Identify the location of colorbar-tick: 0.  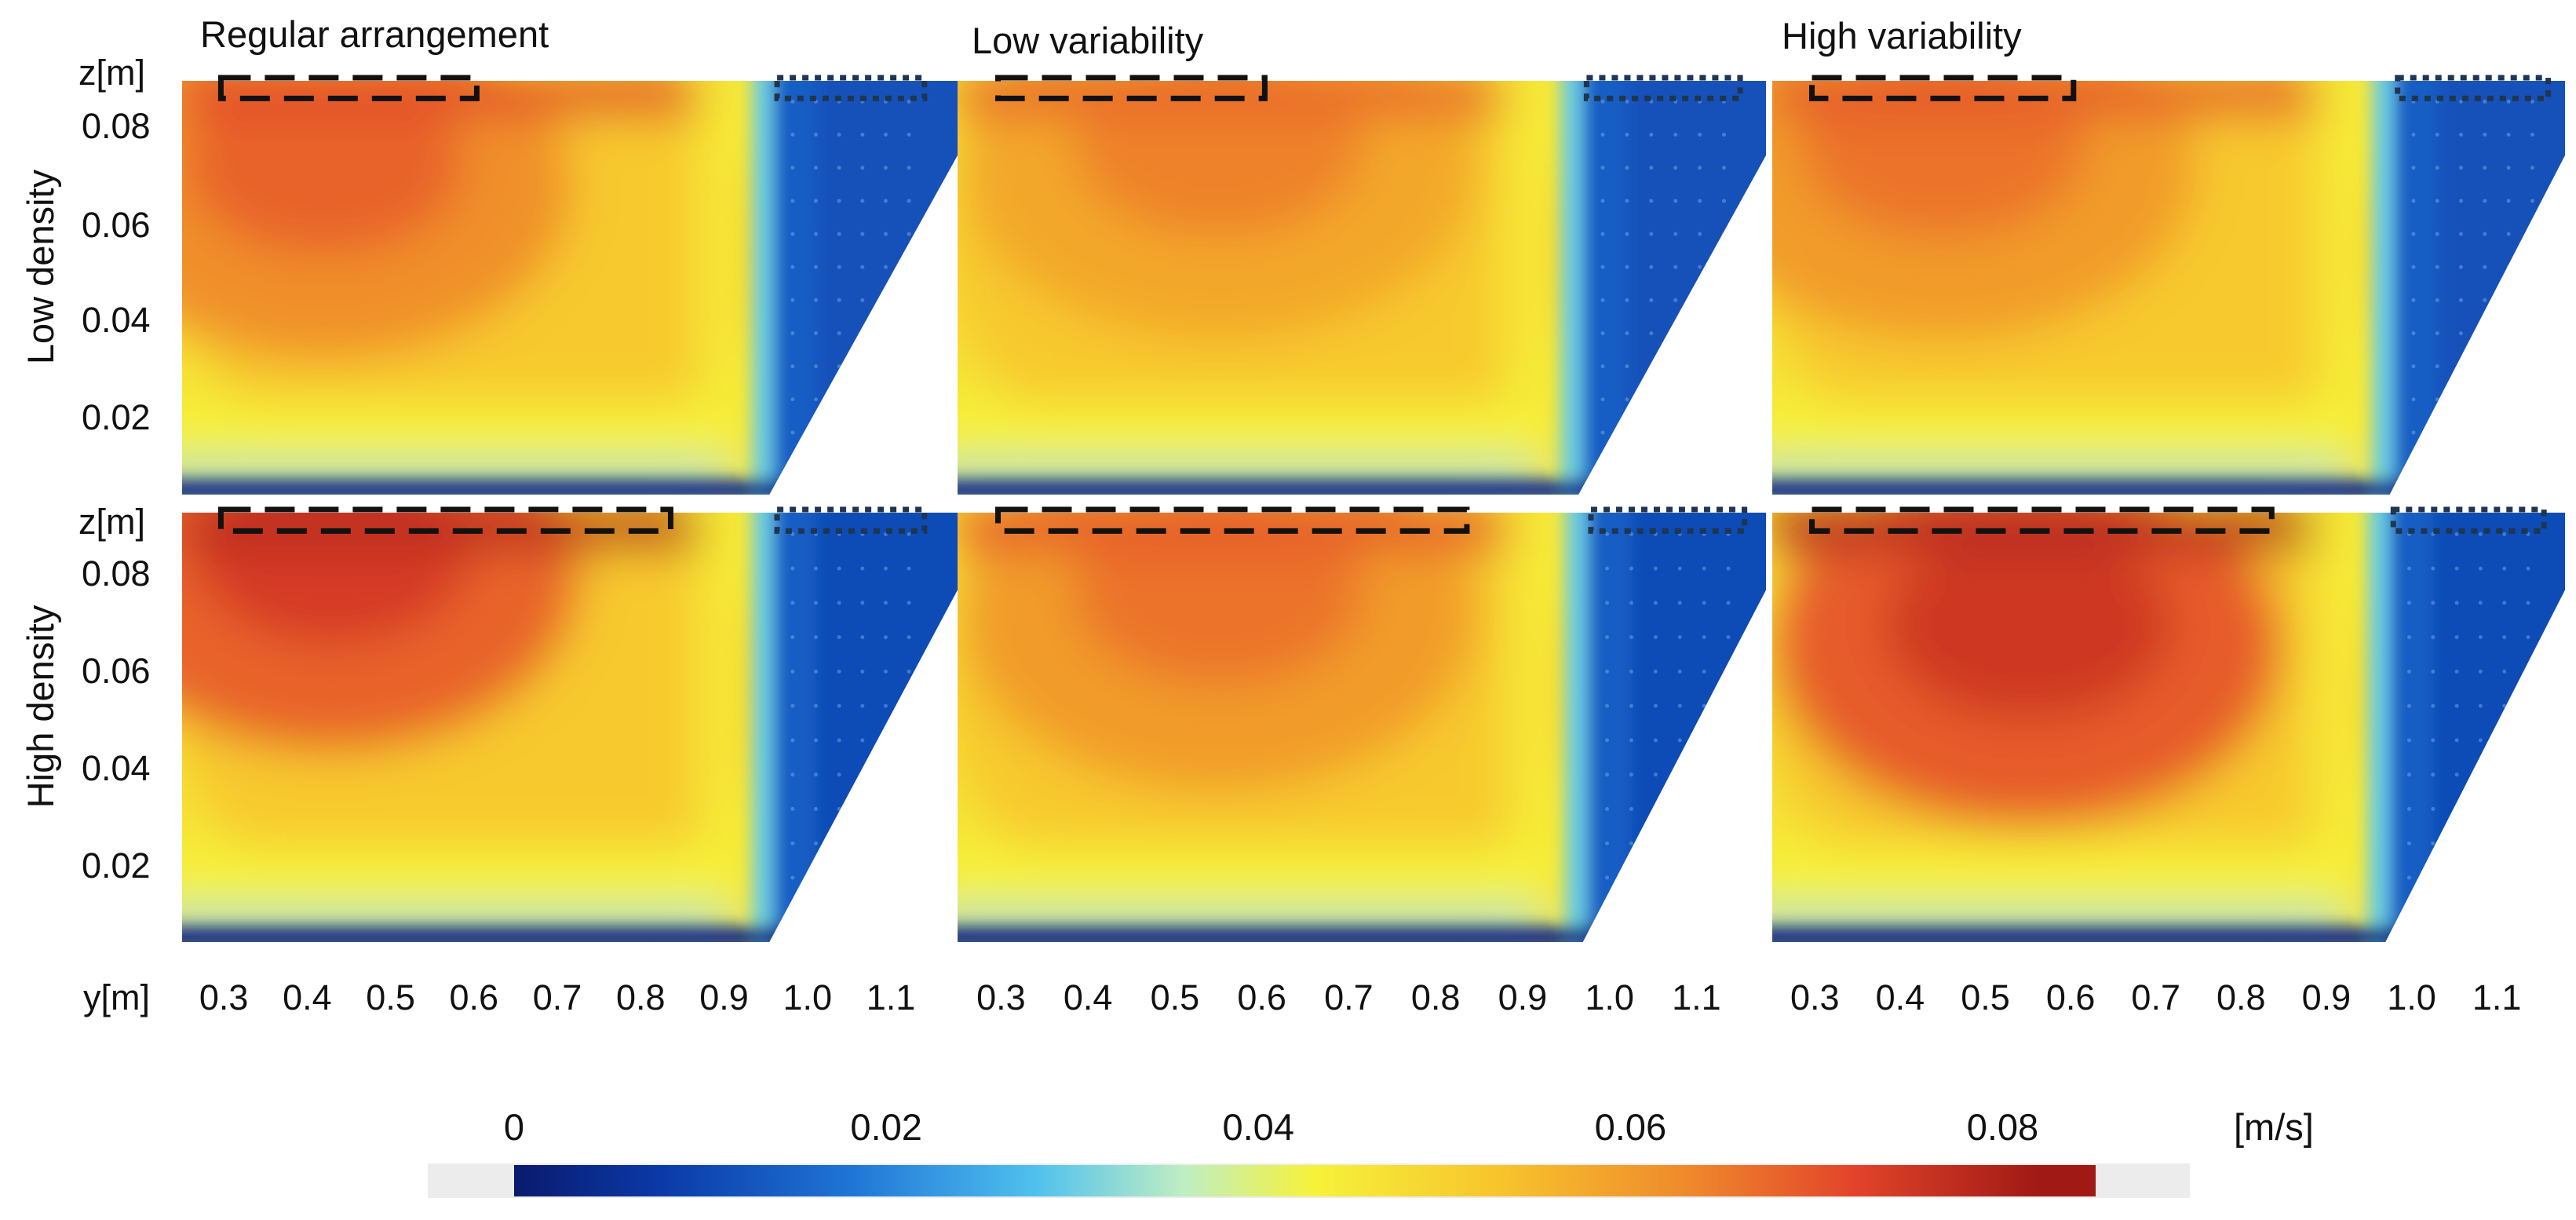
(514, 1127).